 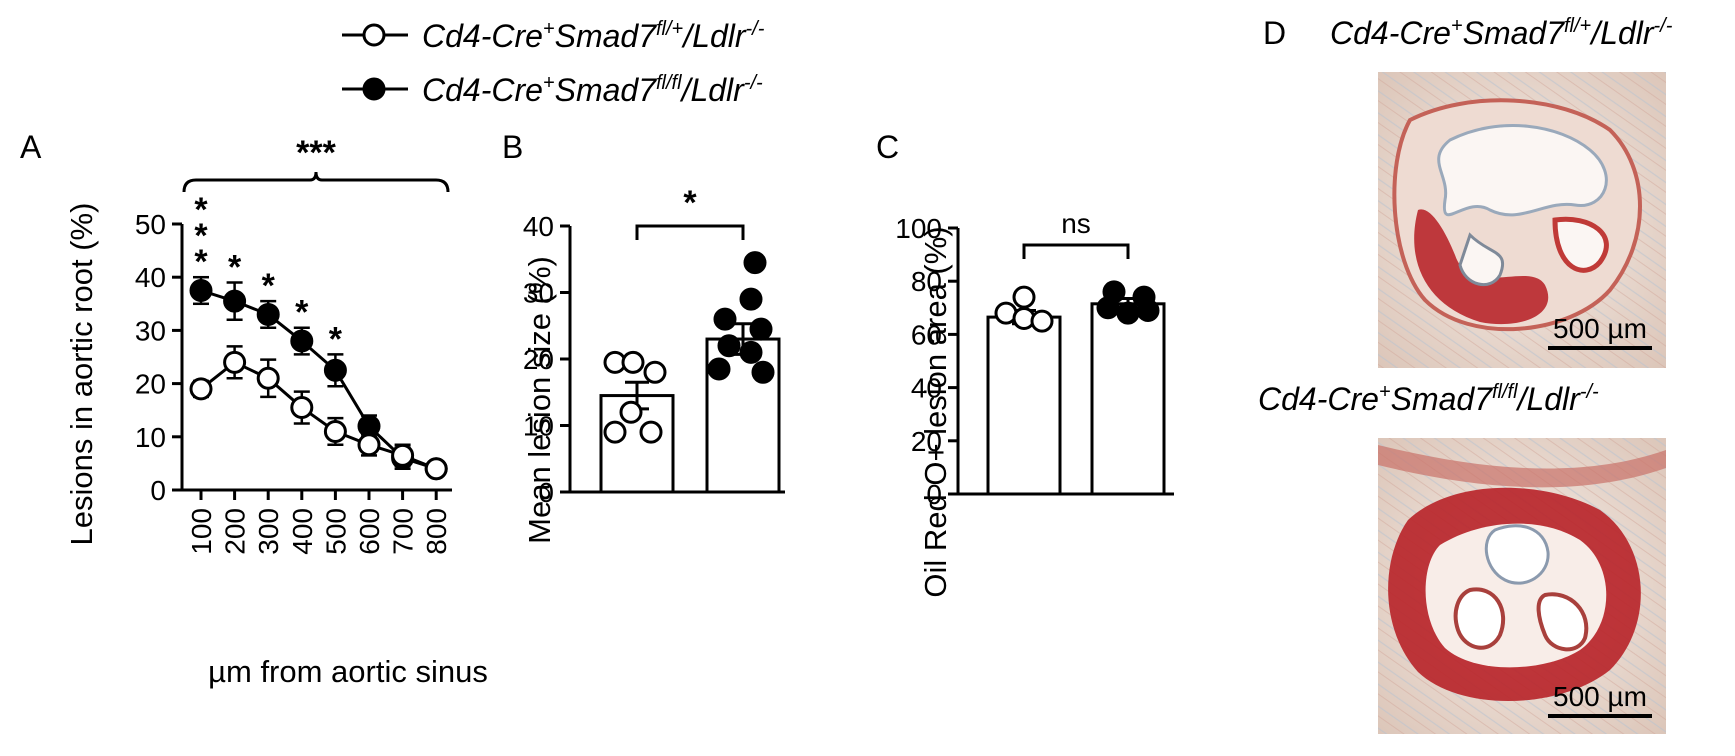 I want to click on y-tick-label: 100, so click(x=918, y=228).